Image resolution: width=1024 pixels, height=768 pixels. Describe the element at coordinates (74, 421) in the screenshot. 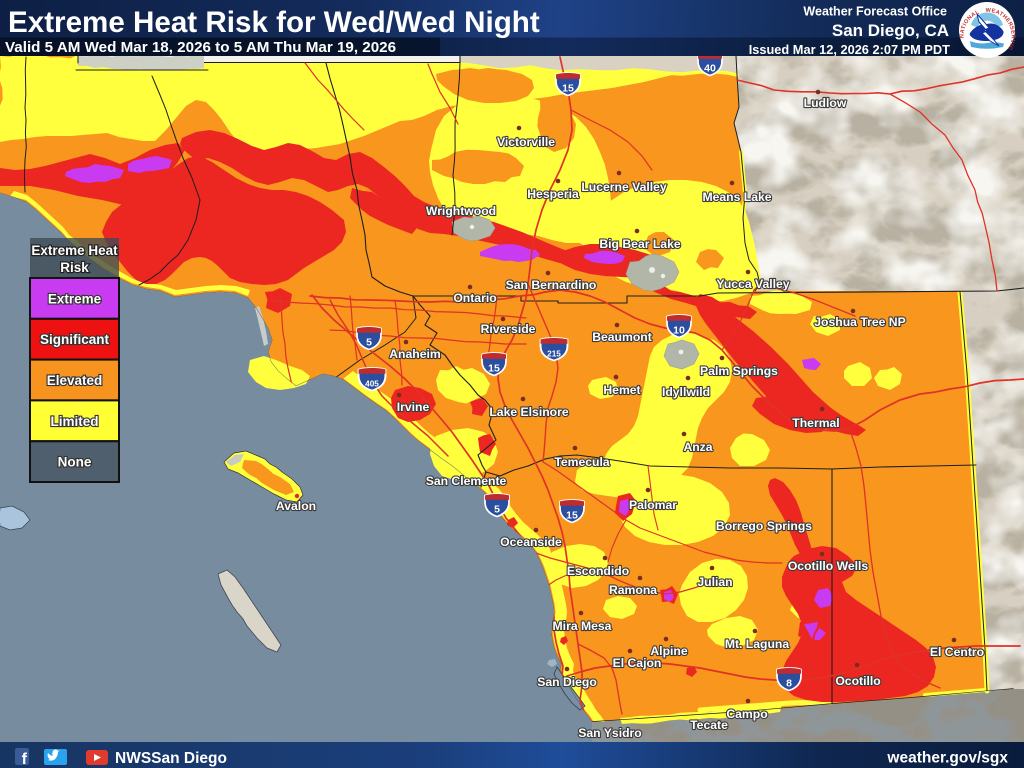

I see `svg-text: Limited` at that location.